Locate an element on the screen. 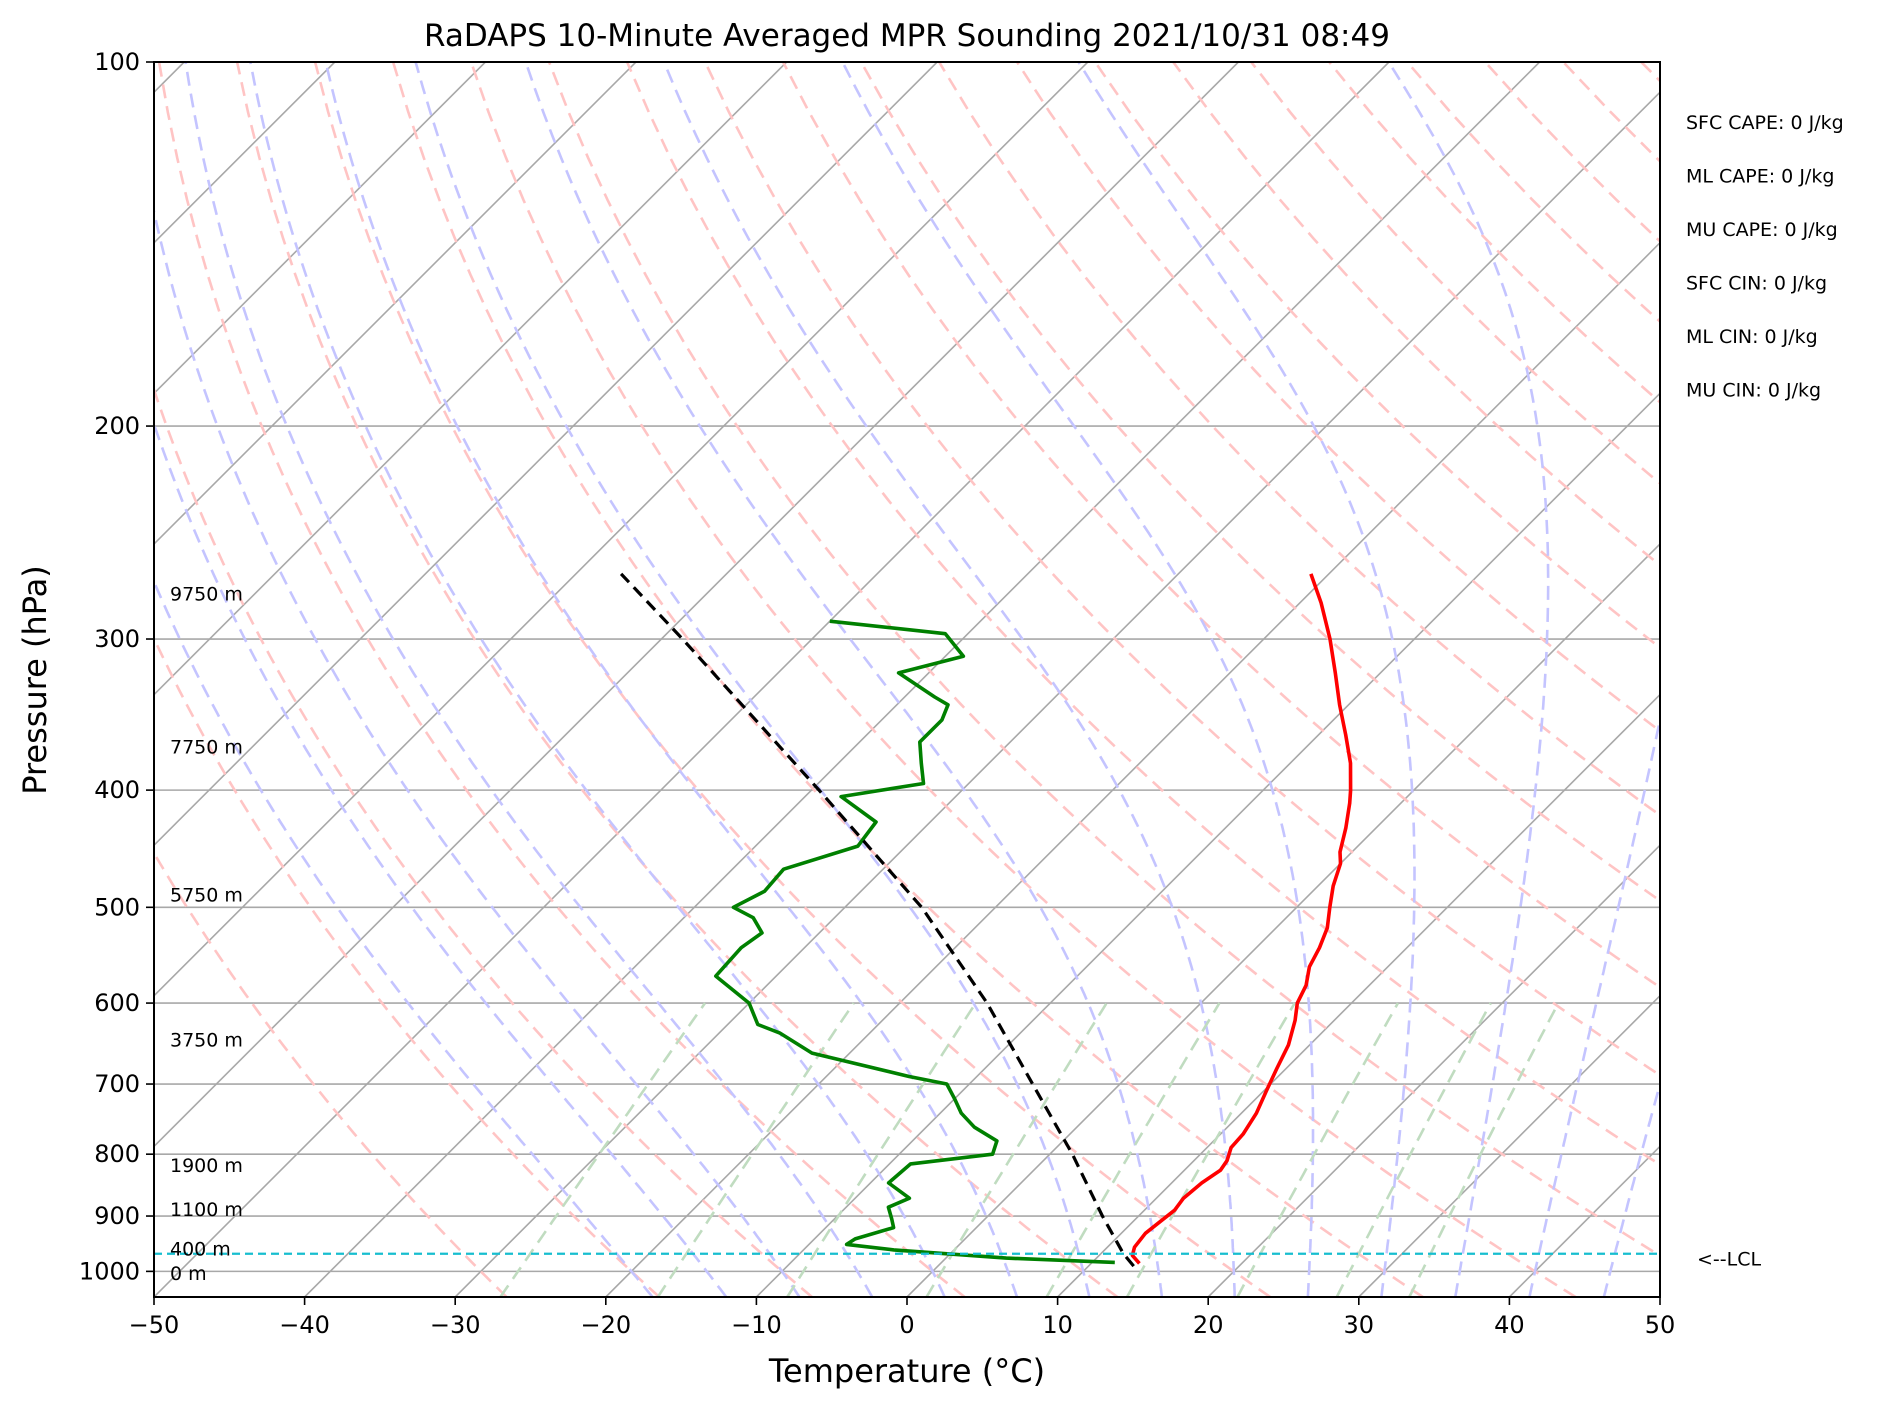 The width and height of the screenshot is (1882, 1406). parcel-profile-line is located at coordinates (877, 920).